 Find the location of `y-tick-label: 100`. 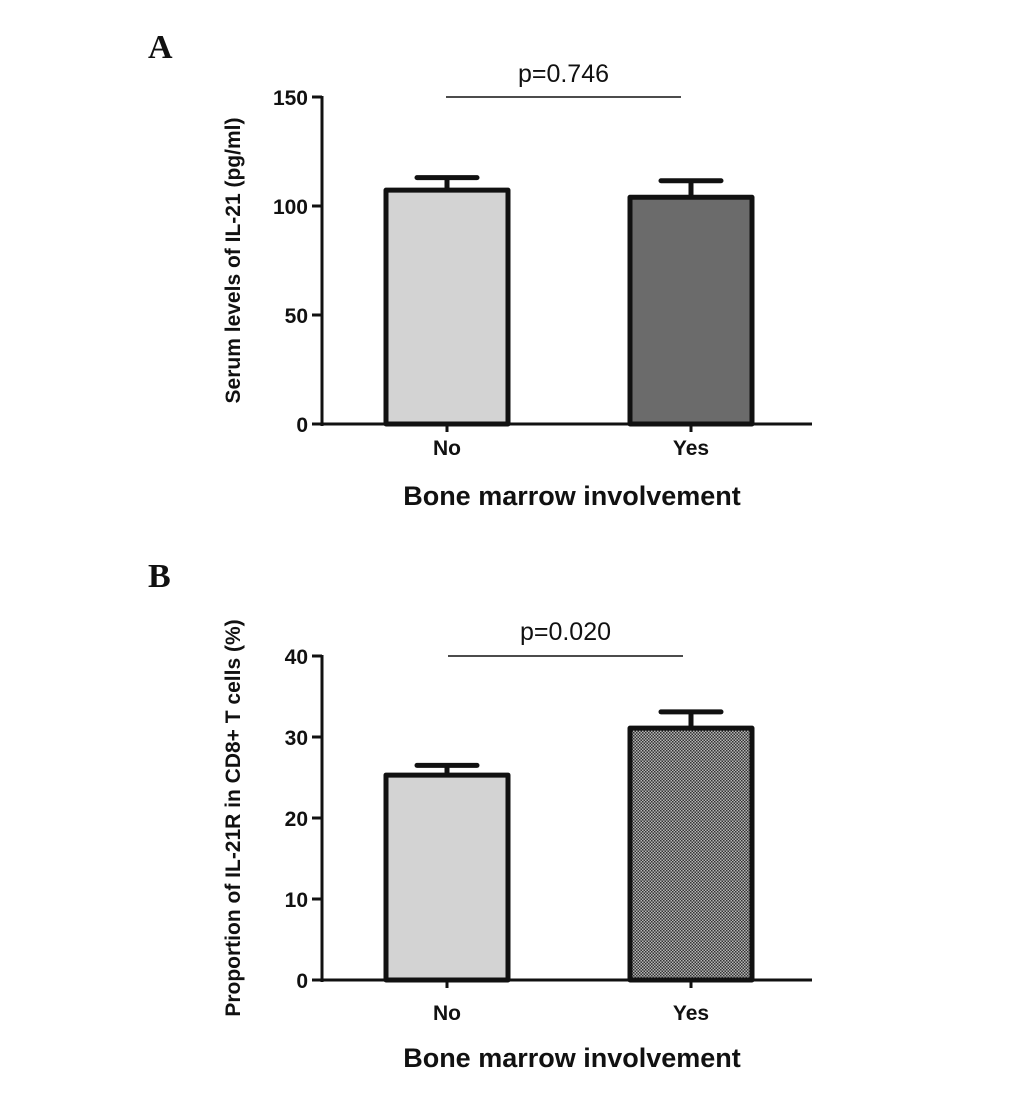

y-tick-label: 100 is located at coordinates (290, 207).